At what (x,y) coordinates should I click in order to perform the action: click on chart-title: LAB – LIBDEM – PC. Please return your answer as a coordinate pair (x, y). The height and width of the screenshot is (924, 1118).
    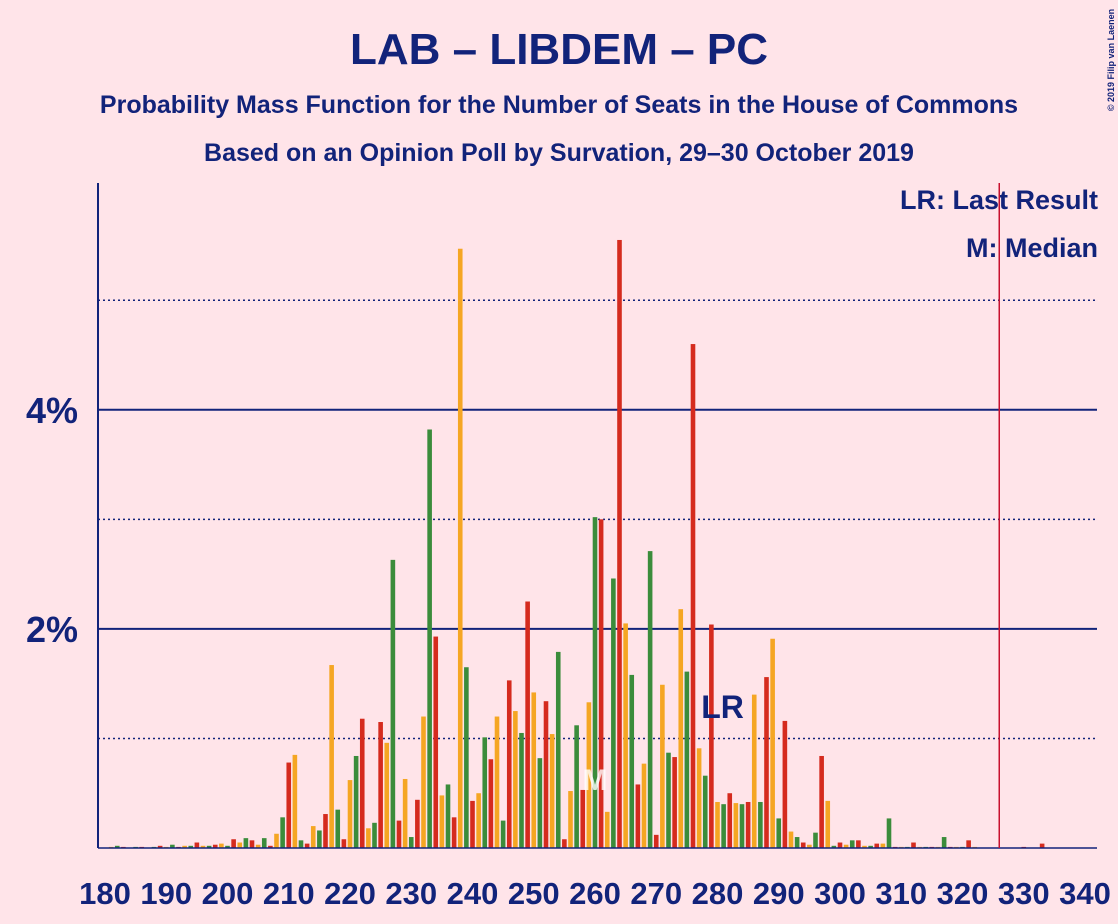
    Looking at the image, I should click on (559, 49).